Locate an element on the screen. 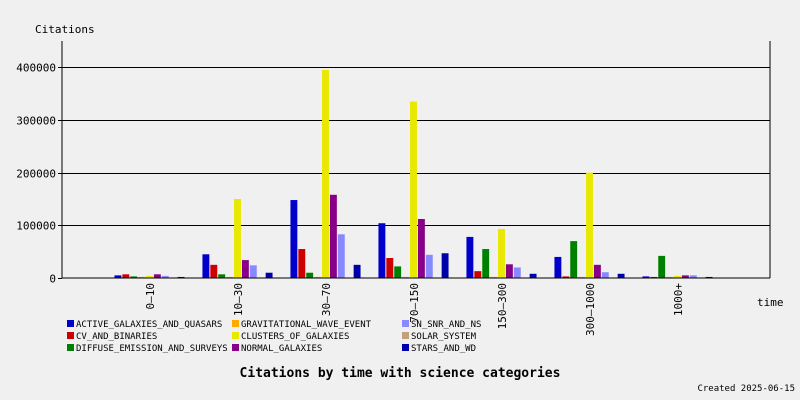 The width and height of the screenshot is (800, 400). y-tick-label: 300000 is located at coordinates (36, 121).